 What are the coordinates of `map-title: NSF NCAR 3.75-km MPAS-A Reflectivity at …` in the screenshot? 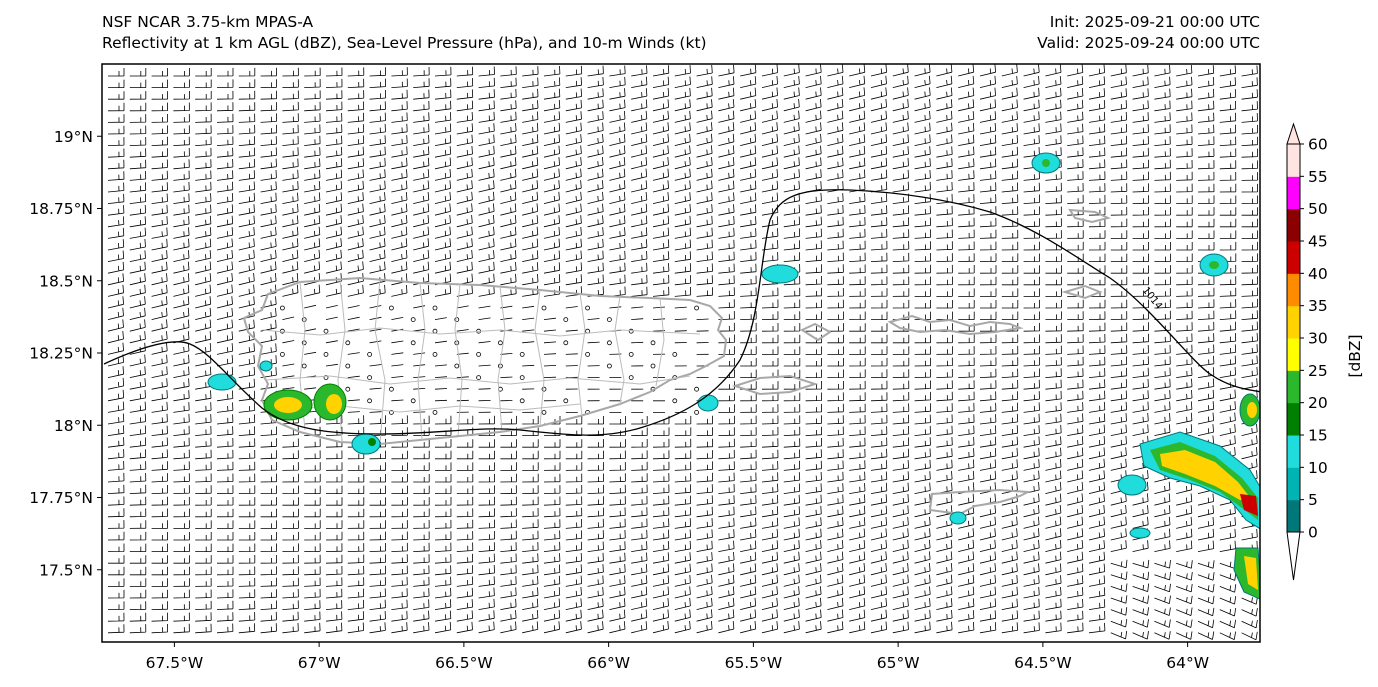 It's located at (404, 33).